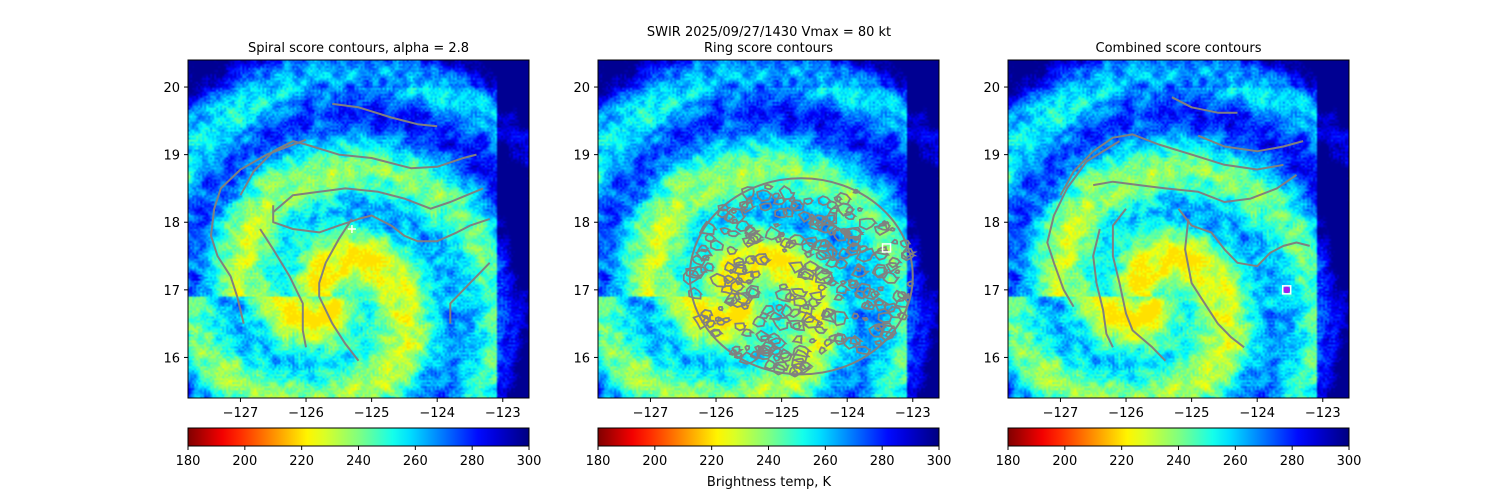 The width and height of the screenshot is (1500, 500). What do you see at coordinates (1286, 290) in the screenshot?
I see `center-marker` at bounding box center [1286, 290].